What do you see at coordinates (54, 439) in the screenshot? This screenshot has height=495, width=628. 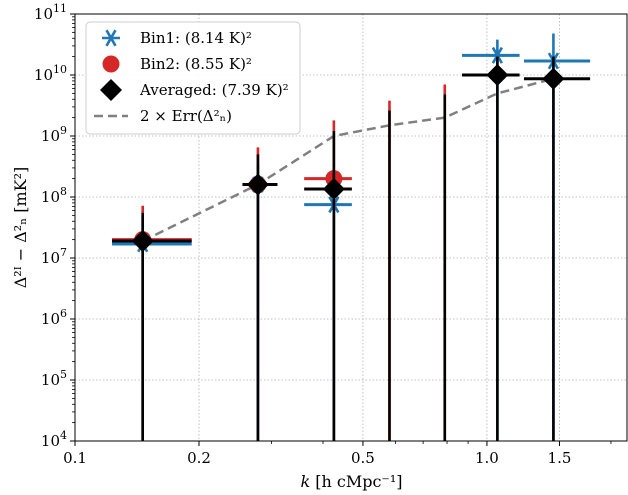 I see `y-tick-label: 10⁴` at bounding box center [54, 439].